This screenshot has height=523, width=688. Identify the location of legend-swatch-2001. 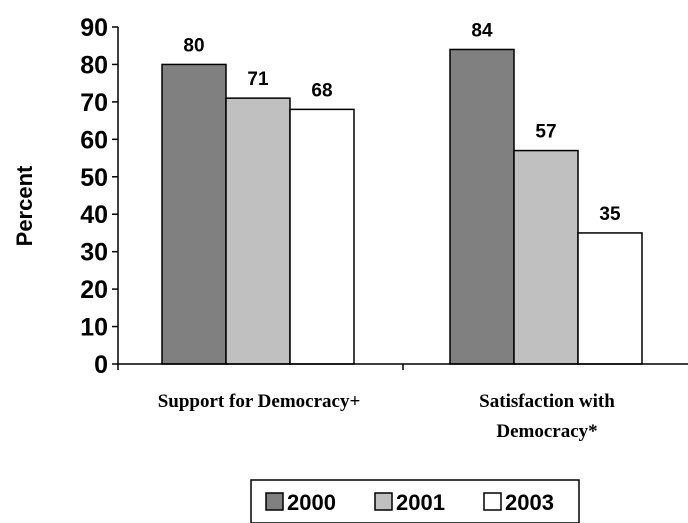
(383, 501).